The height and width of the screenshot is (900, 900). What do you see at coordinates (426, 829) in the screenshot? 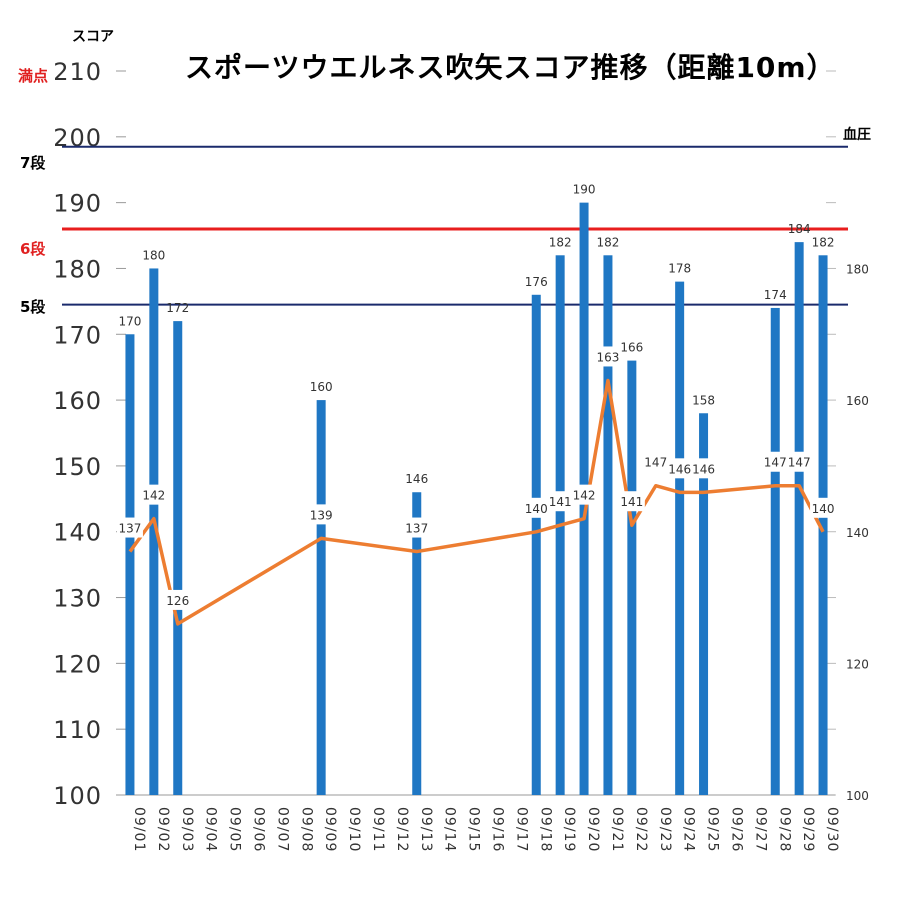
I see `x-tick-label: 09/13` at bounding box center [426, 829].